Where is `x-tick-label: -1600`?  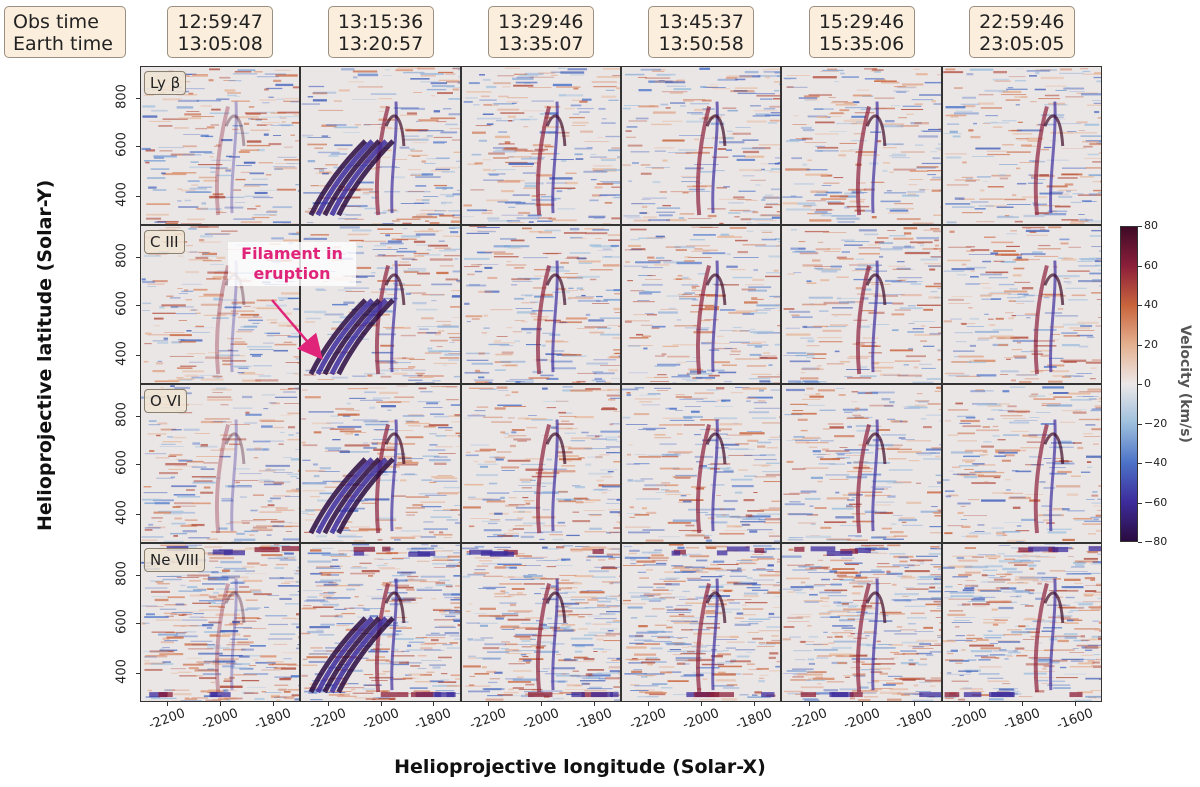 x-tick-label: -1600 is located at coordinates (1075, 719).